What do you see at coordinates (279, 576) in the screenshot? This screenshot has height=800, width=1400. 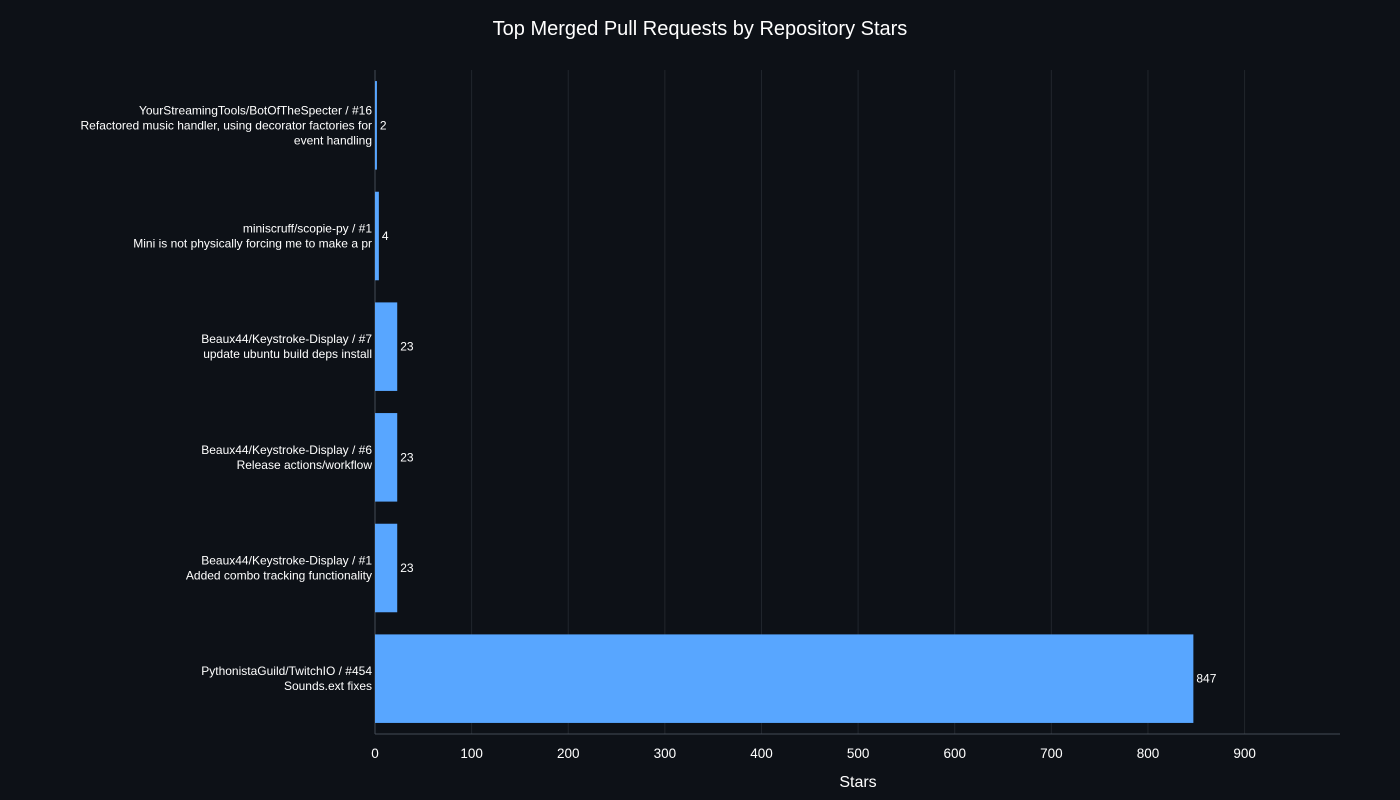 I see `category-label-line: Added combo tracking functionality` at bounding box center [279, 576].